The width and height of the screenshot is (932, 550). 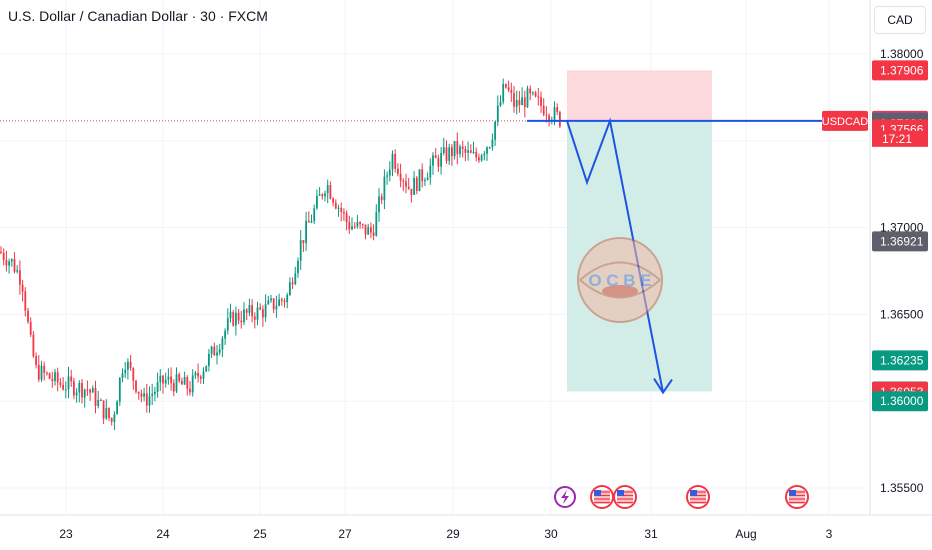 I want to click on lightning-icon-part, so click(x=565, y=497).